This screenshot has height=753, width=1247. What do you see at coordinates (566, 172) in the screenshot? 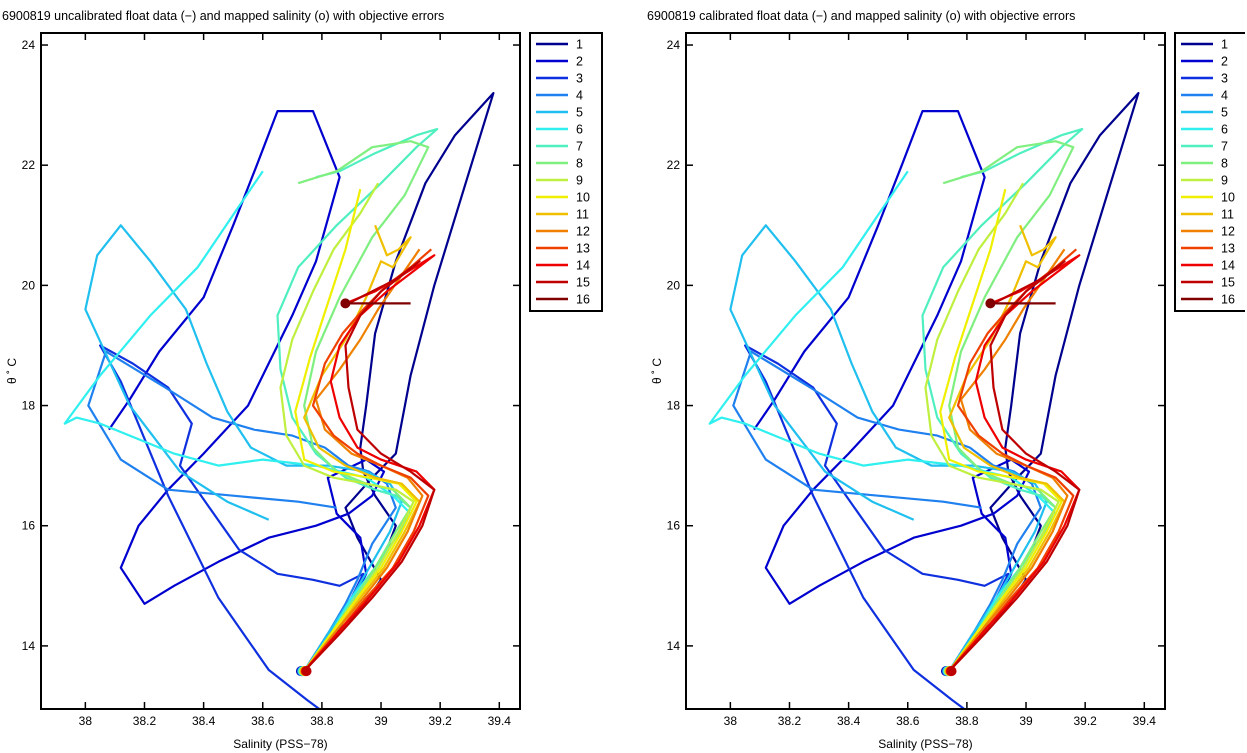
I see `legend-box` at bounding box center [566, 172].